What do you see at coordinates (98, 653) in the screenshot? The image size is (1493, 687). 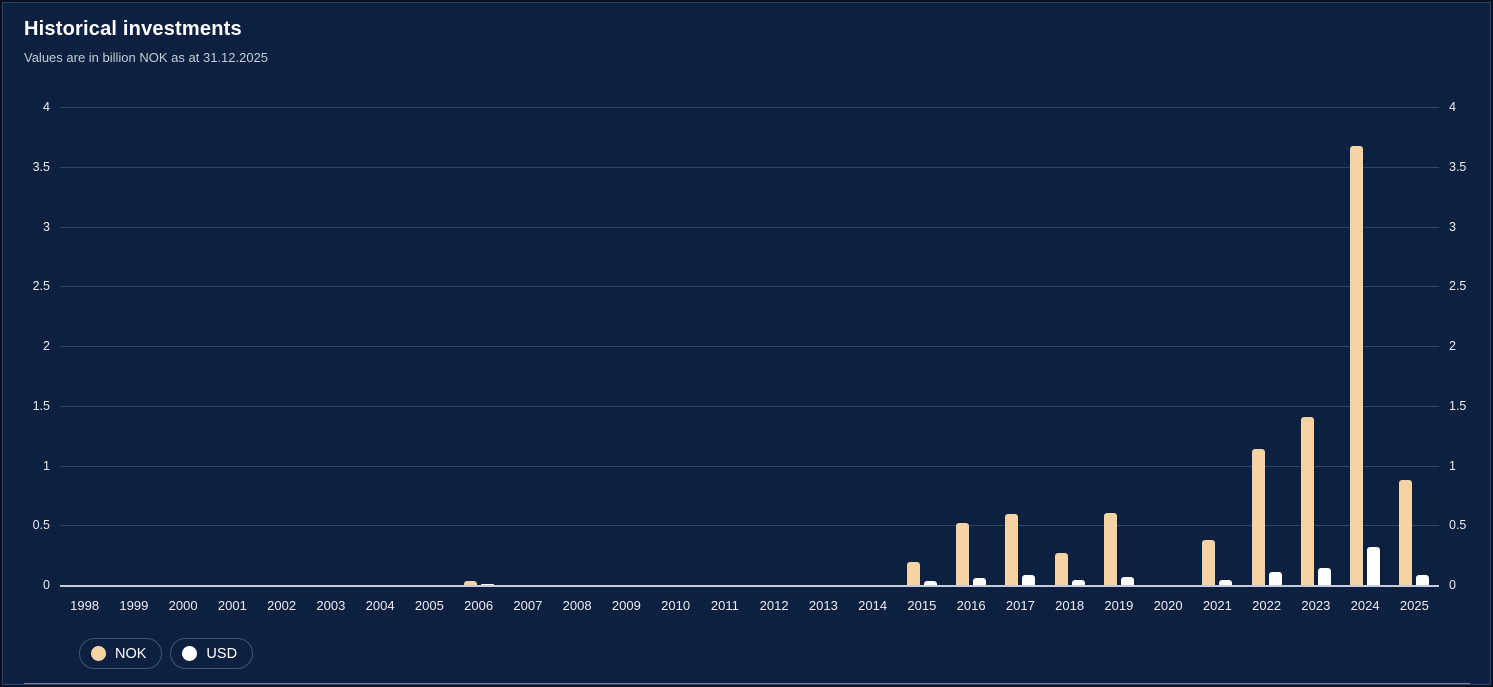 I see `nok-swatch-icon` at bounding box center [98, 653].